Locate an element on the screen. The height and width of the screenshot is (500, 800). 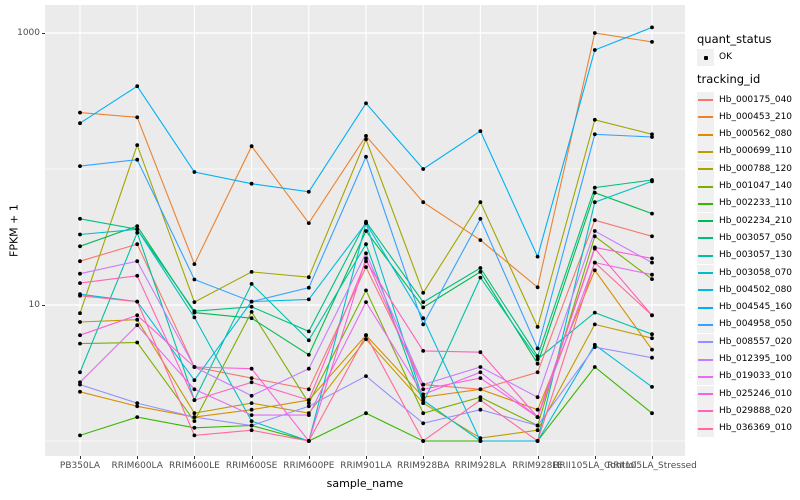
x-tick-label: RRIM600SE is located at coordinates (251, 466).